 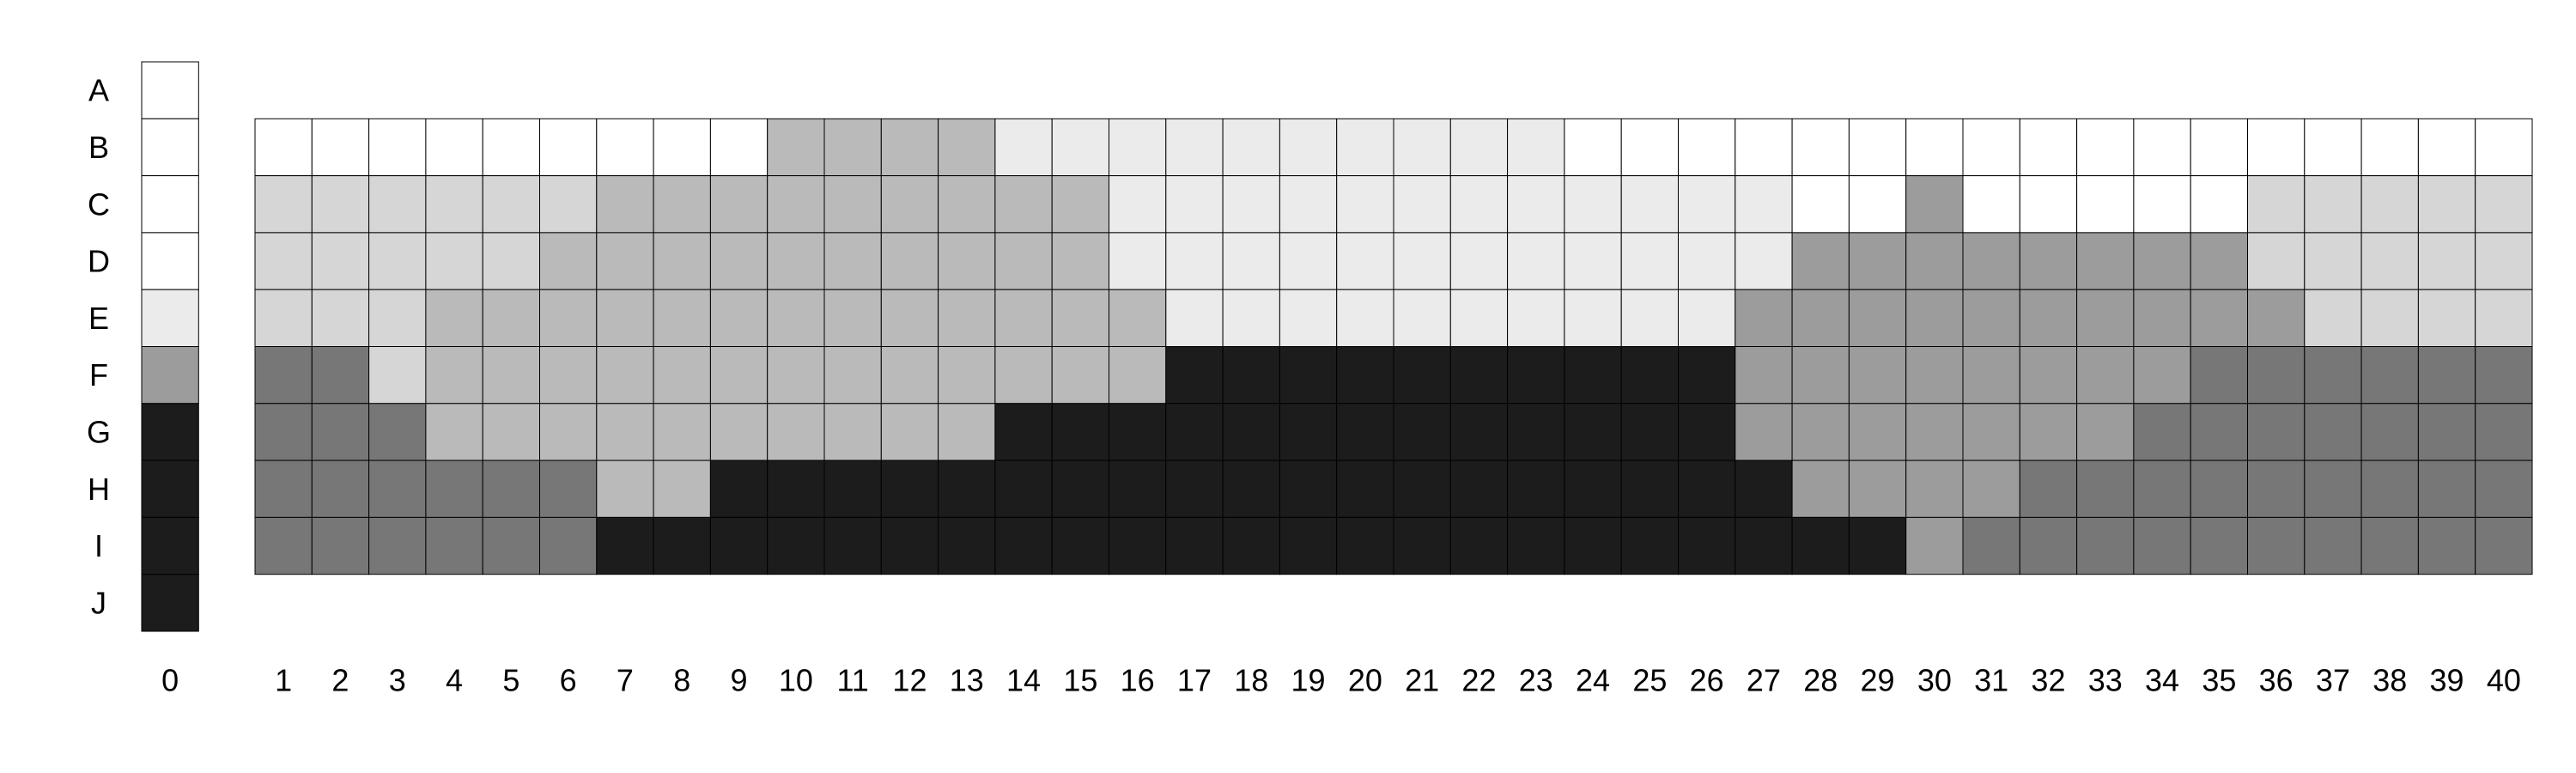 What do you see at coordinates (98, 602) in the screenshot?
I see `row-label-j: J` at bounding box center [98, 602].